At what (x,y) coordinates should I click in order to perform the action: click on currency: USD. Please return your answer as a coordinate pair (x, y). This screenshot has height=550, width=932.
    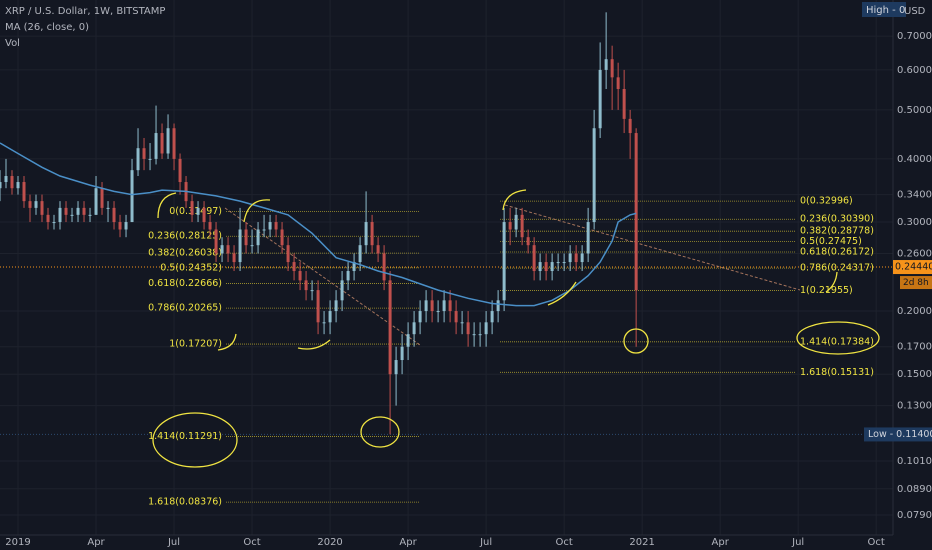
    Looking at the image, I should click on (915, 11).